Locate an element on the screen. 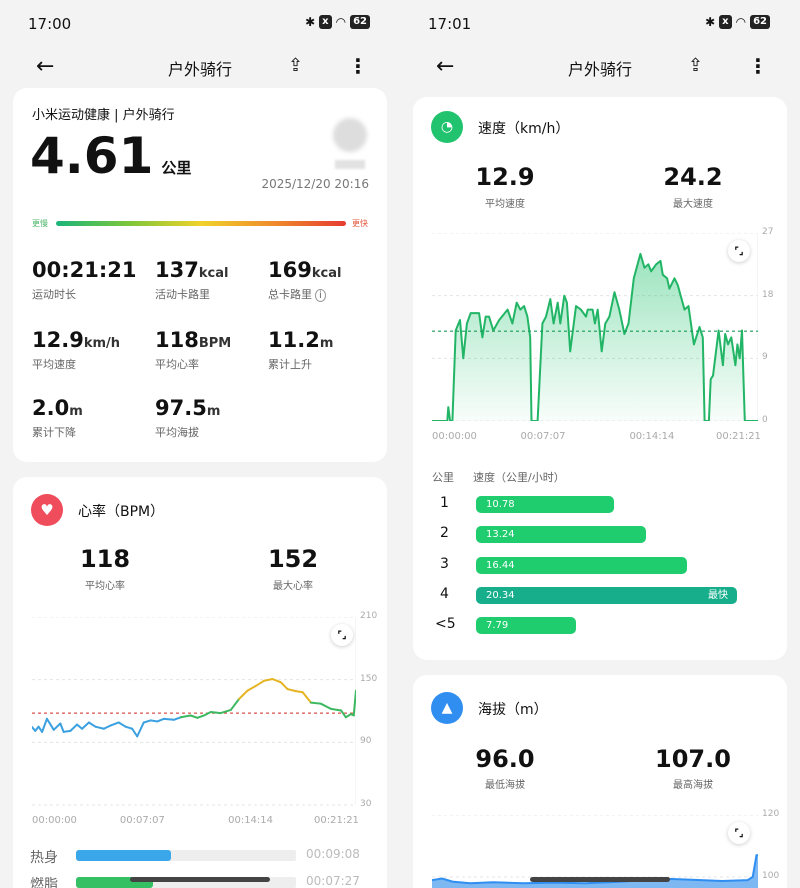  stat-label: 总卡路里 i is located at coordinates (297, 294).